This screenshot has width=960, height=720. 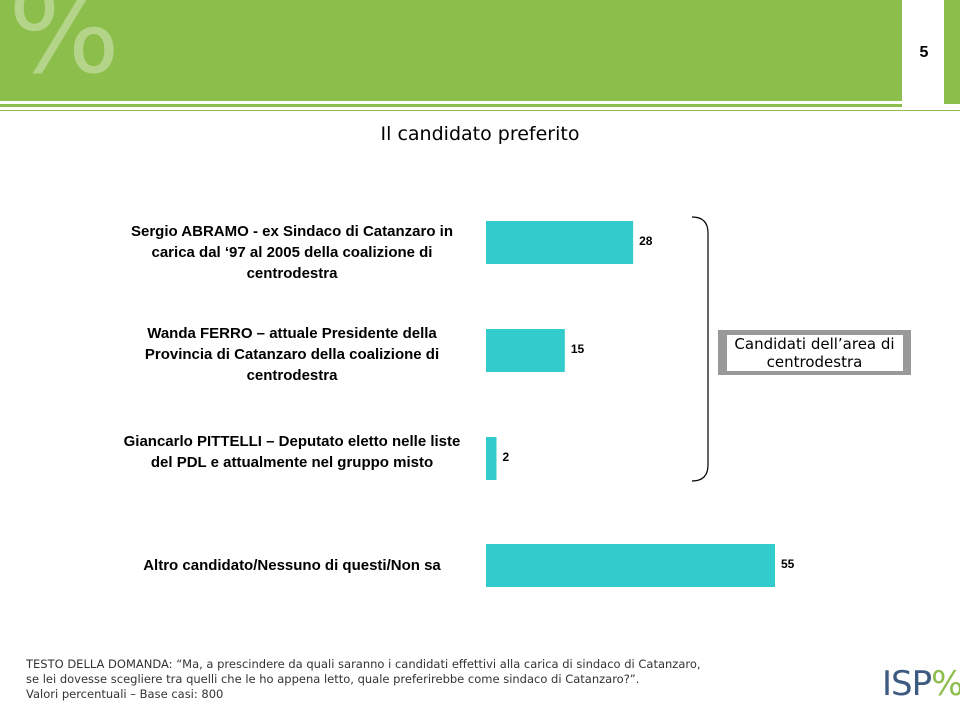 I want to click on group-bracket, so click(x=700, y=349).